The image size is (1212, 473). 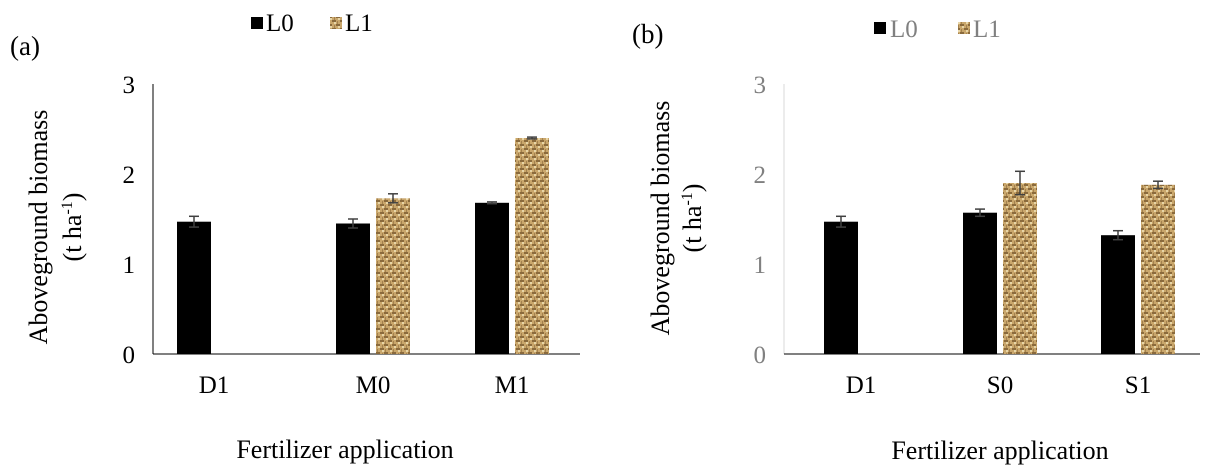 I want to click on error-bar-l1-m0-a, so click(x=393, y=198).